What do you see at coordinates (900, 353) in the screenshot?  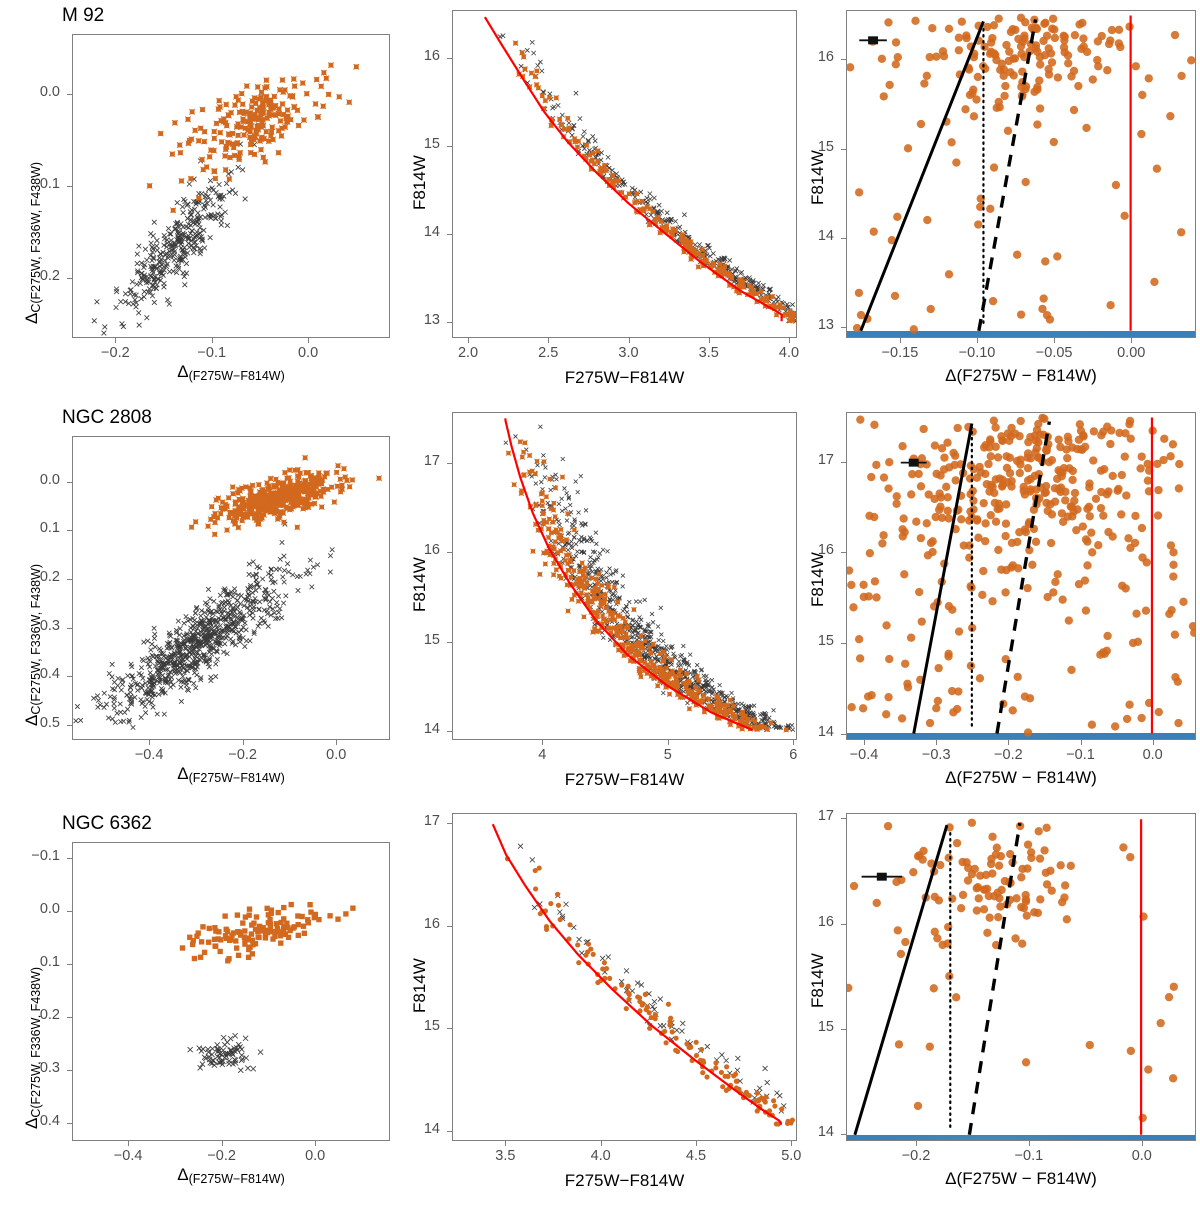 I see `x-tick-label: −0.15` at bounding box center [900, 353].